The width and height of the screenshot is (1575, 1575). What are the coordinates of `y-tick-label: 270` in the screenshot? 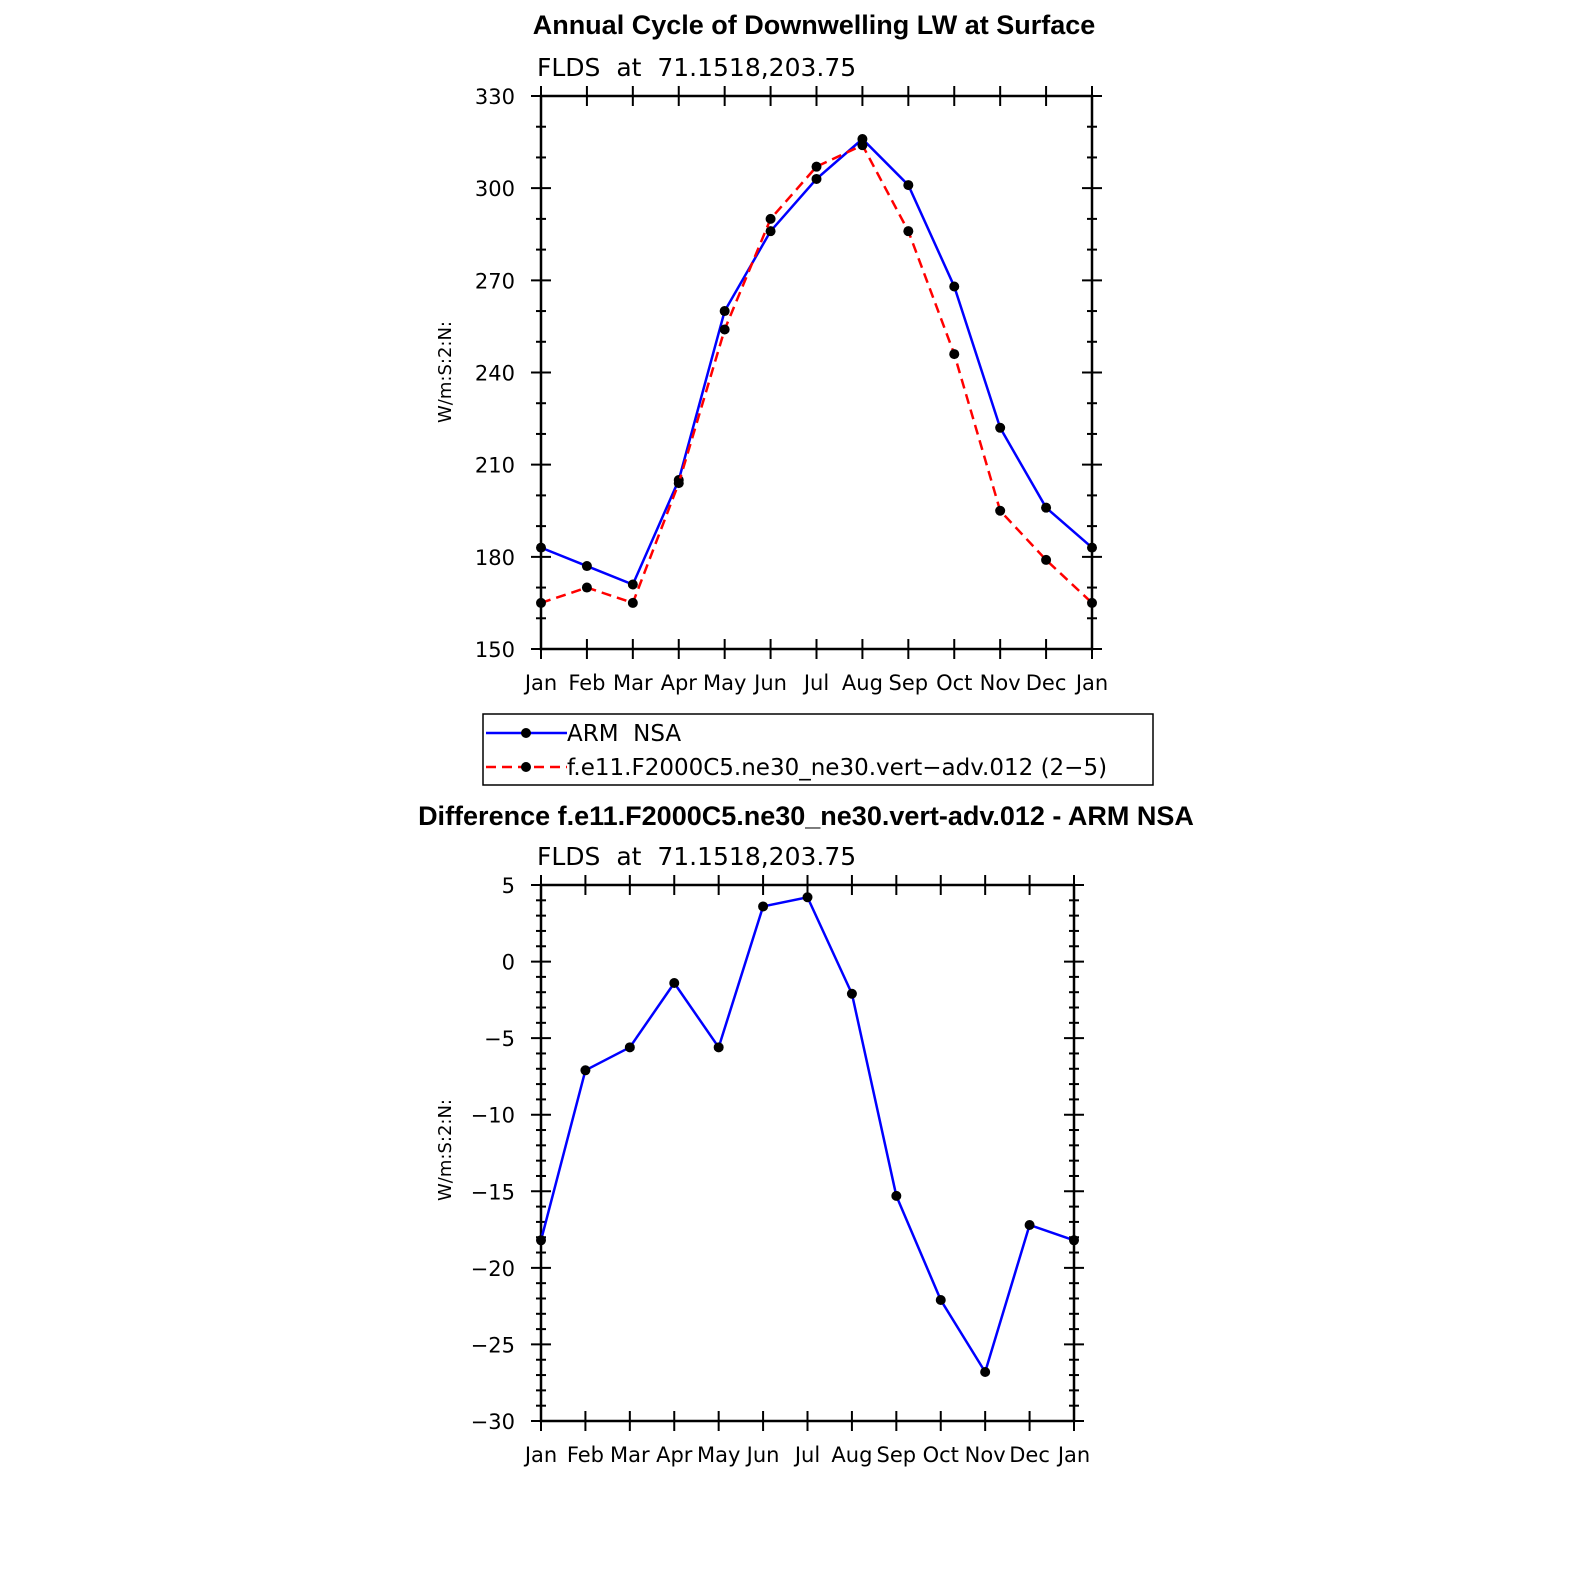 It's located at (495, 281).